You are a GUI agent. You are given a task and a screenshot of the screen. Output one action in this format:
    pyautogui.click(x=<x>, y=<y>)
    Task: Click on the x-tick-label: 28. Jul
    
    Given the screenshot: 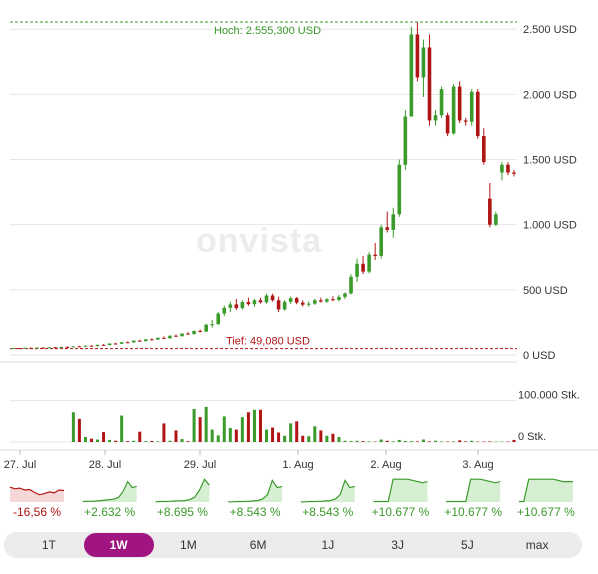 What is the action you would take?
    pyautogui.click(x=105, y=465)
    